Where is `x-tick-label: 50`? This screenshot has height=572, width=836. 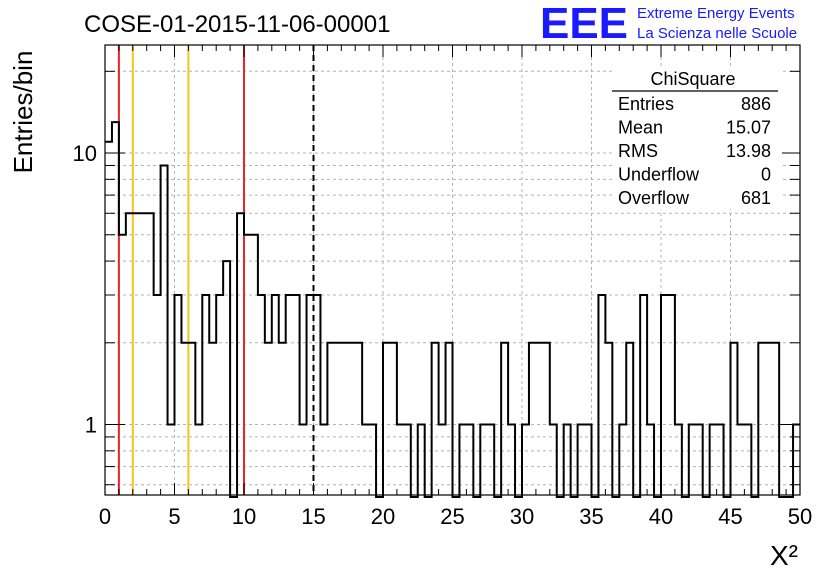 x-tick-label: 50 is located at coordinates (800, 516).